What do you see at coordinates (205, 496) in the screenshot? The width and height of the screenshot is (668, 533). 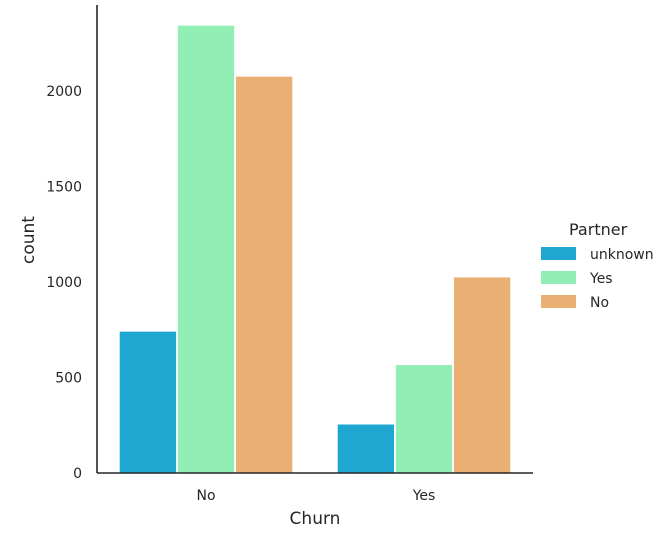 I see `x-tick-label-no: No` at bounding box center [205, 496].